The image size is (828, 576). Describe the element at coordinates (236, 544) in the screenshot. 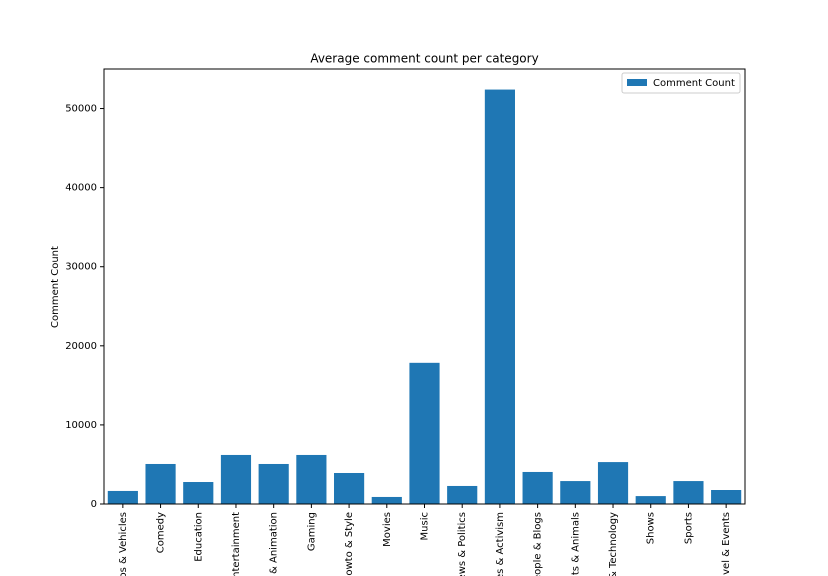

I see `x-tick-label: ntertainment` at that location.